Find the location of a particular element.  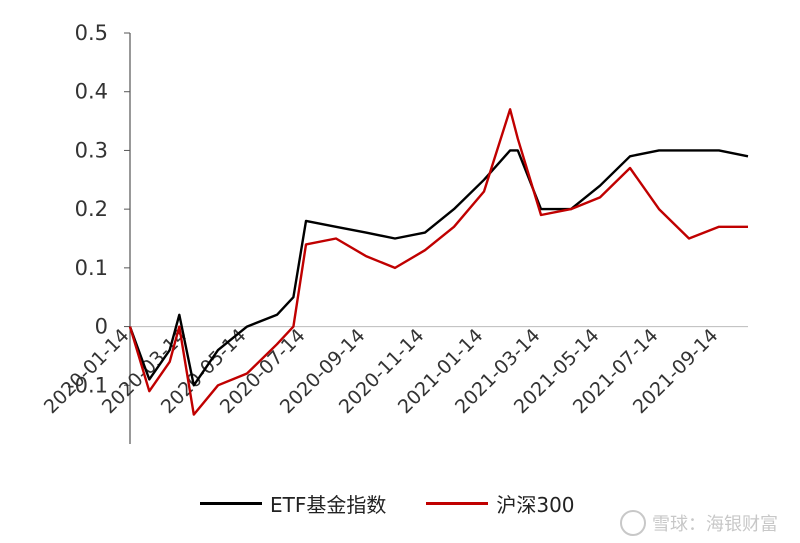

y-tick-label: 0.1 is located at coordinates (91, 268).